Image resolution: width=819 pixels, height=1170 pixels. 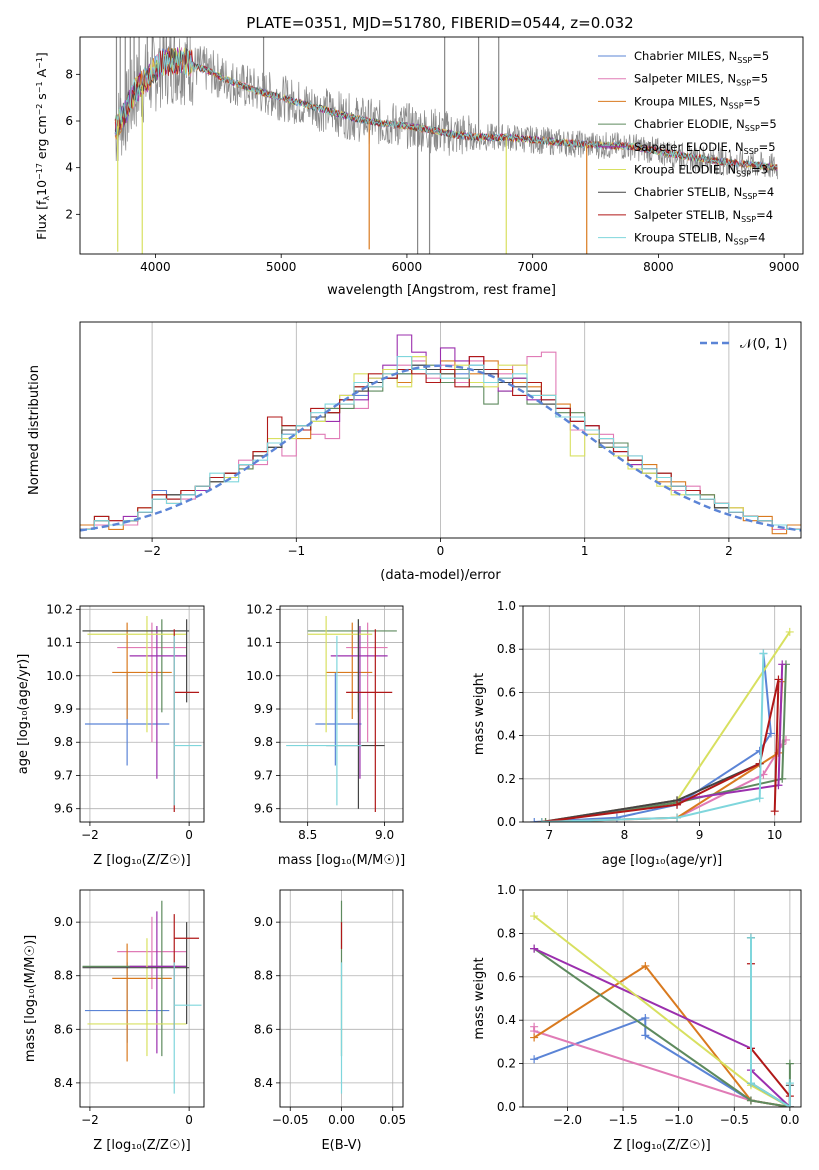 What do you see at coordinates (39, 171) in the screenshot?
I see `y-axis-label-part: −17` at bounding box center [39, 171].